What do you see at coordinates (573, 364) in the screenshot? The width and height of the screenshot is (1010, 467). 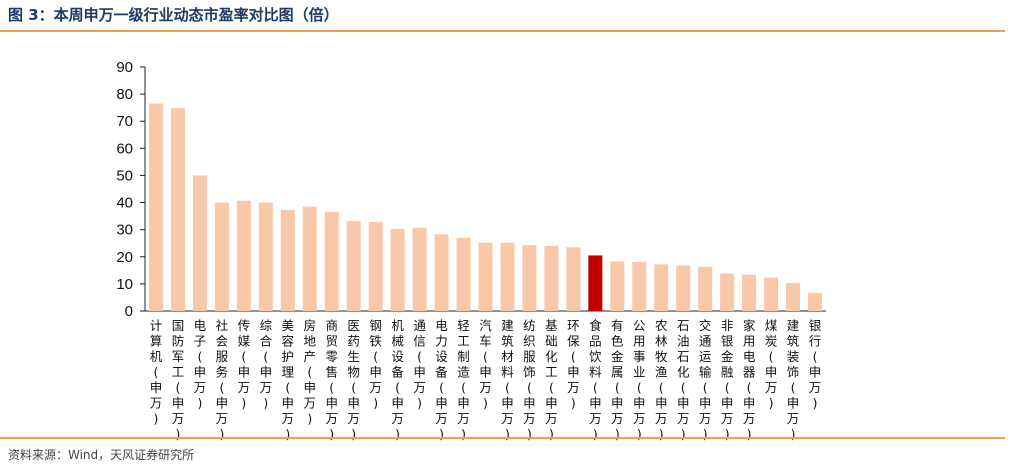 I see `x-tick-label: 环保(申万)` at bounding box center [573, 364].